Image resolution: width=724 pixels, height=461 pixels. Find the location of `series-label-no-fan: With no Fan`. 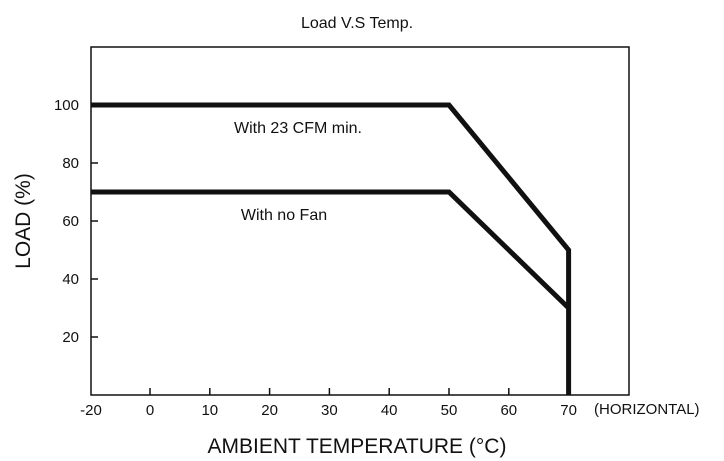

series-label-no-fan: With no Fan is located at coordinates (284, 215).